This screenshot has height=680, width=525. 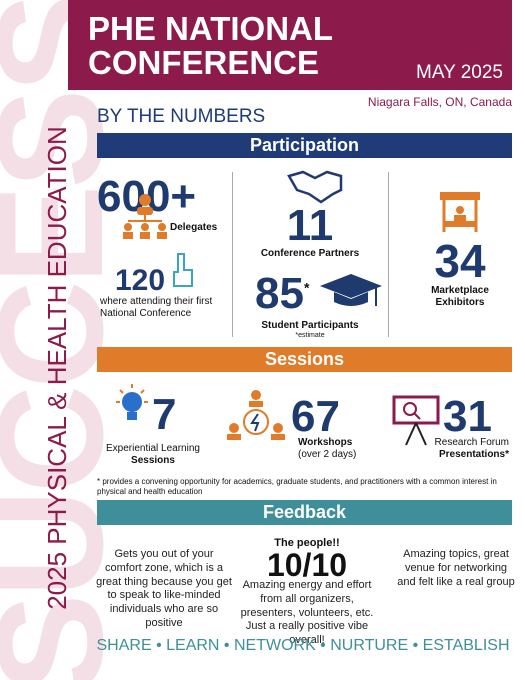 I want to click on stat-number: 120, so click(x=140, y=280).